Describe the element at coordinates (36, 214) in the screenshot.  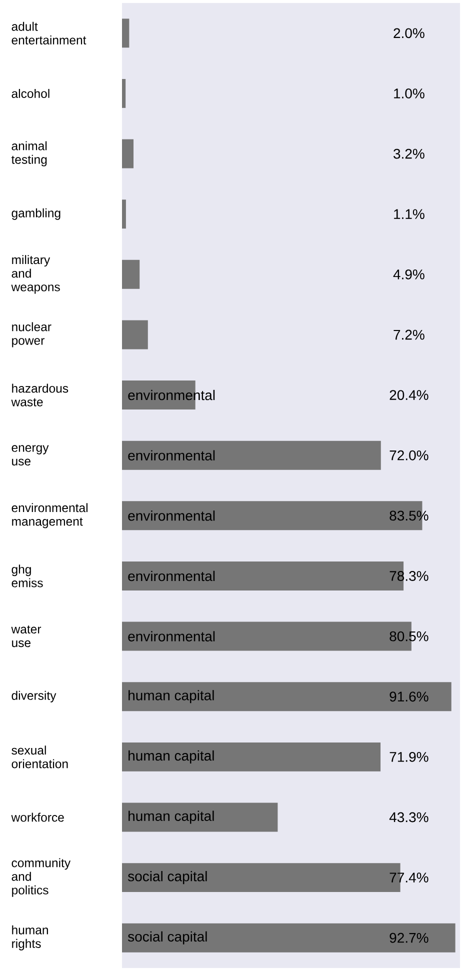
I see `y-tick-label: gambling` at that location.